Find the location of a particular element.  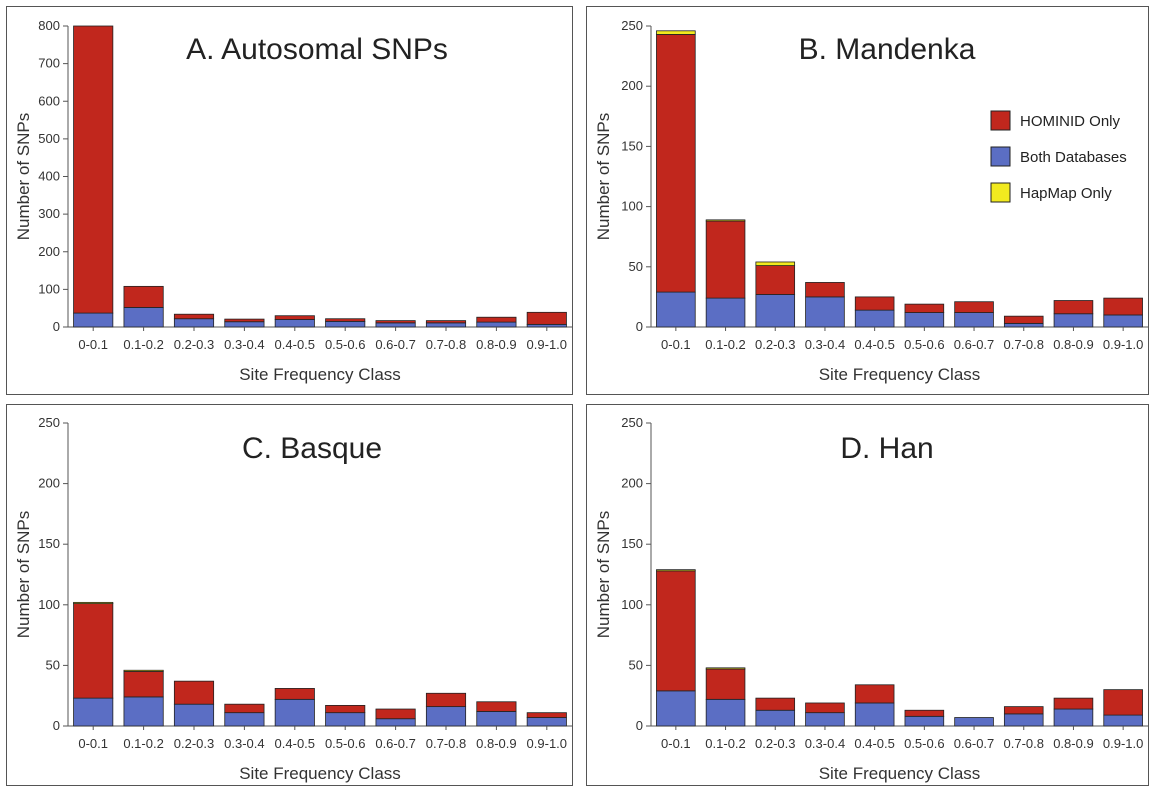

y-tick-label: 300 is located at coordinates (49, 213).